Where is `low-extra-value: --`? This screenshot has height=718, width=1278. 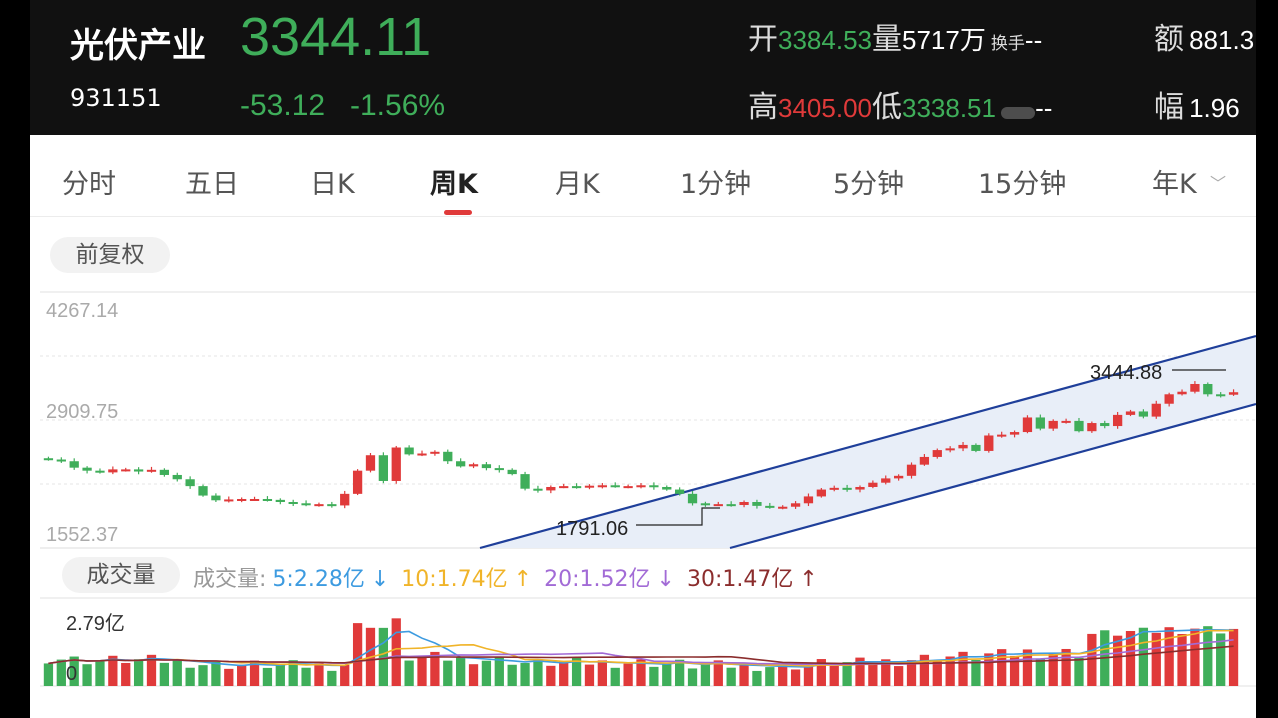 low-extra-value: -- is located at coordinates (1044, 108).